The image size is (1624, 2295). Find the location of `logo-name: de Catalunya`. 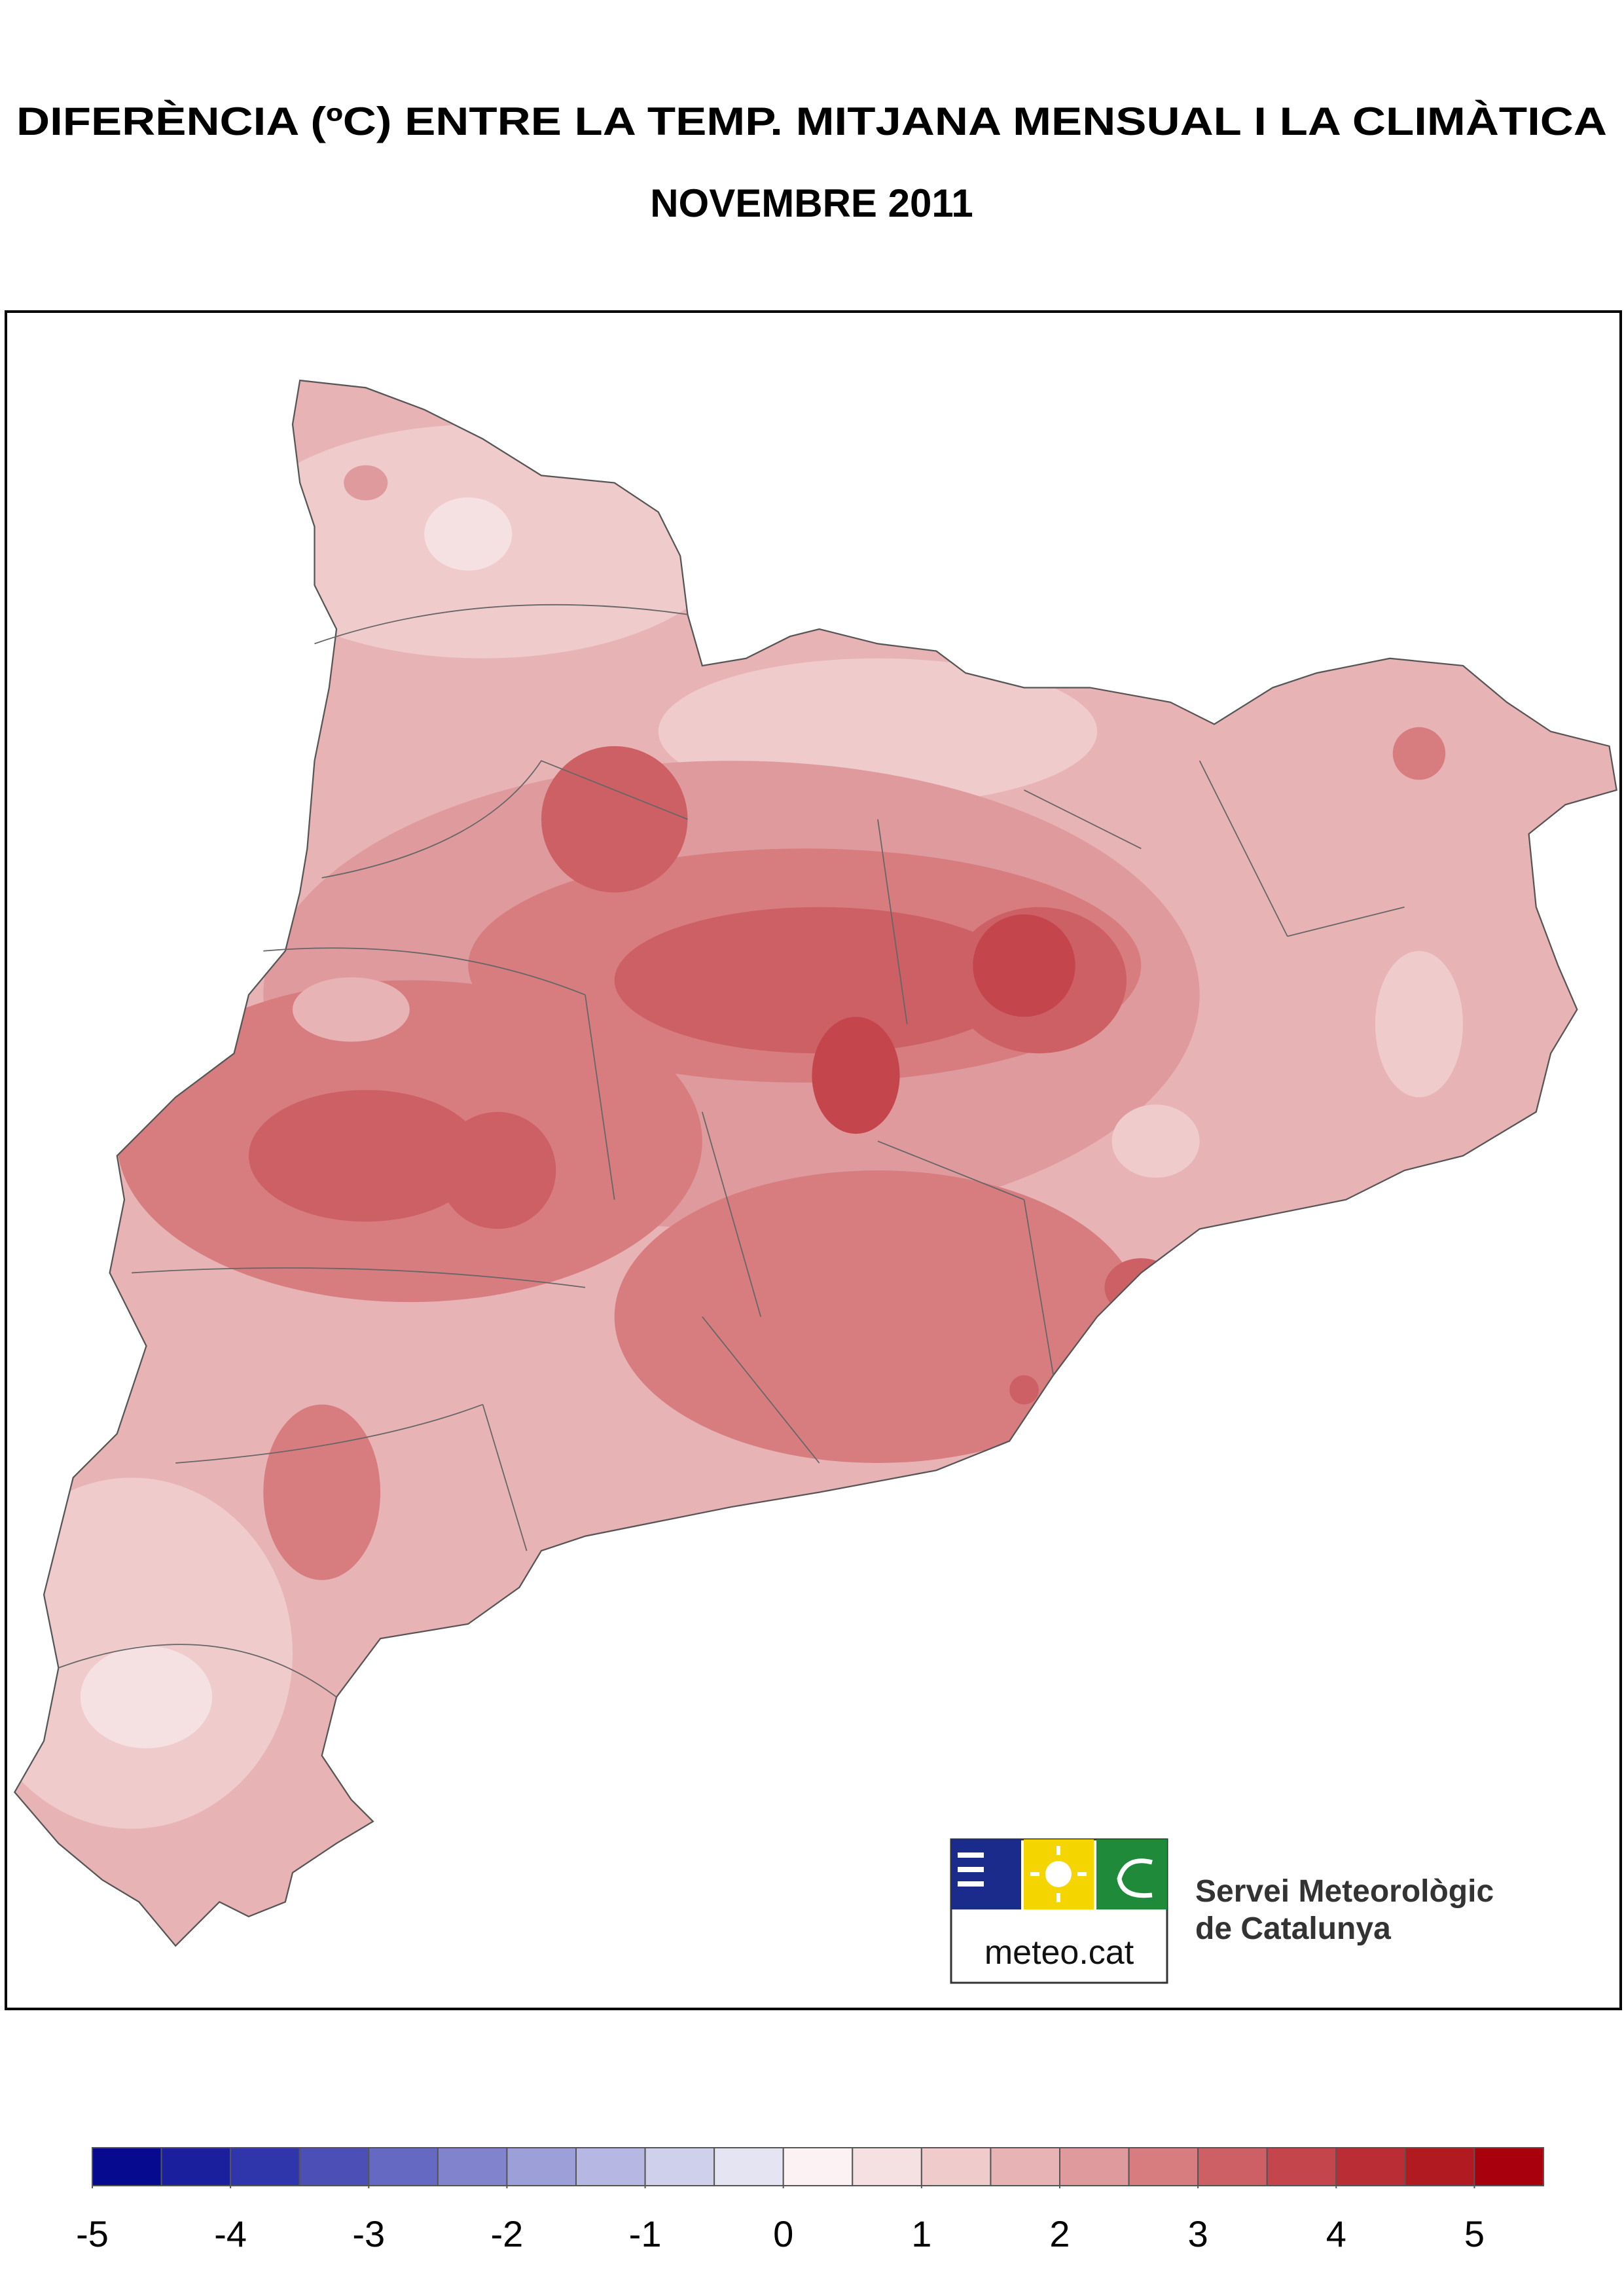

logo-name: de Catalunya is located at coordinates (1293, 1929).